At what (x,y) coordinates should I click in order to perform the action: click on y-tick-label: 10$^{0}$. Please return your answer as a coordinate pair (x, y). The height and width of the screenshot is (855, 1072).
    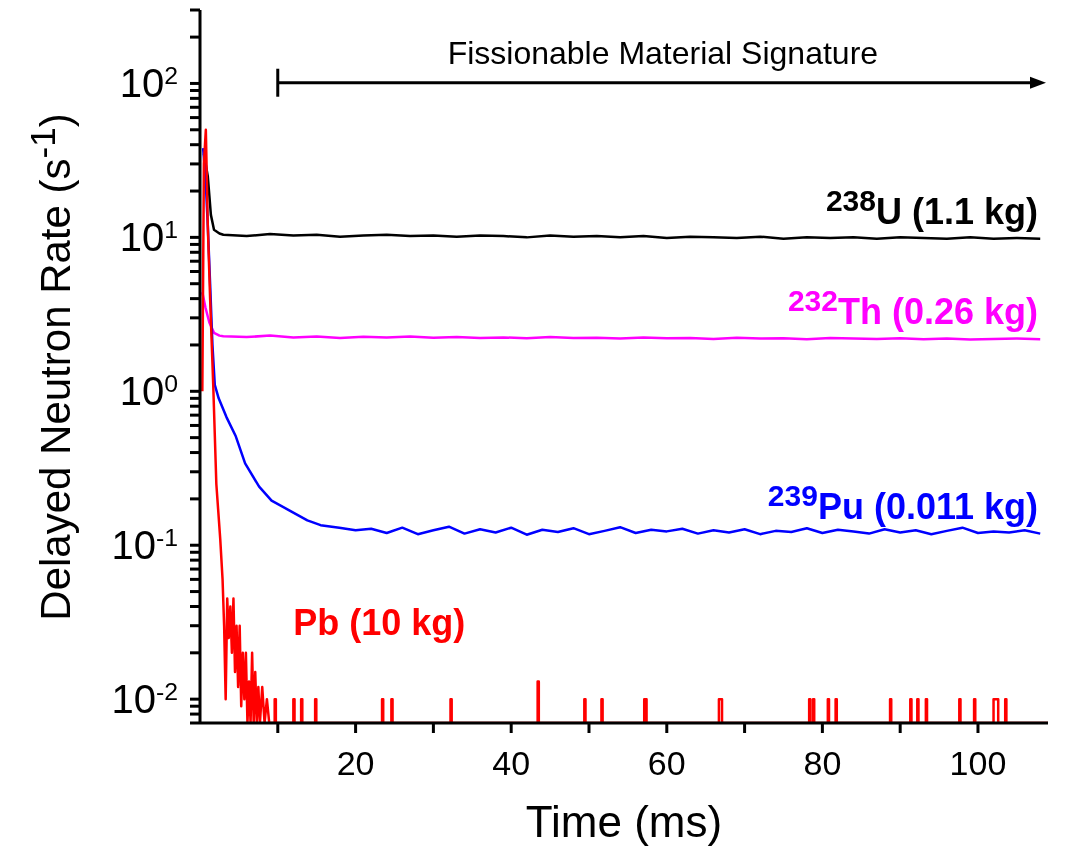
    Looking at the image, I should click on (148, 391).